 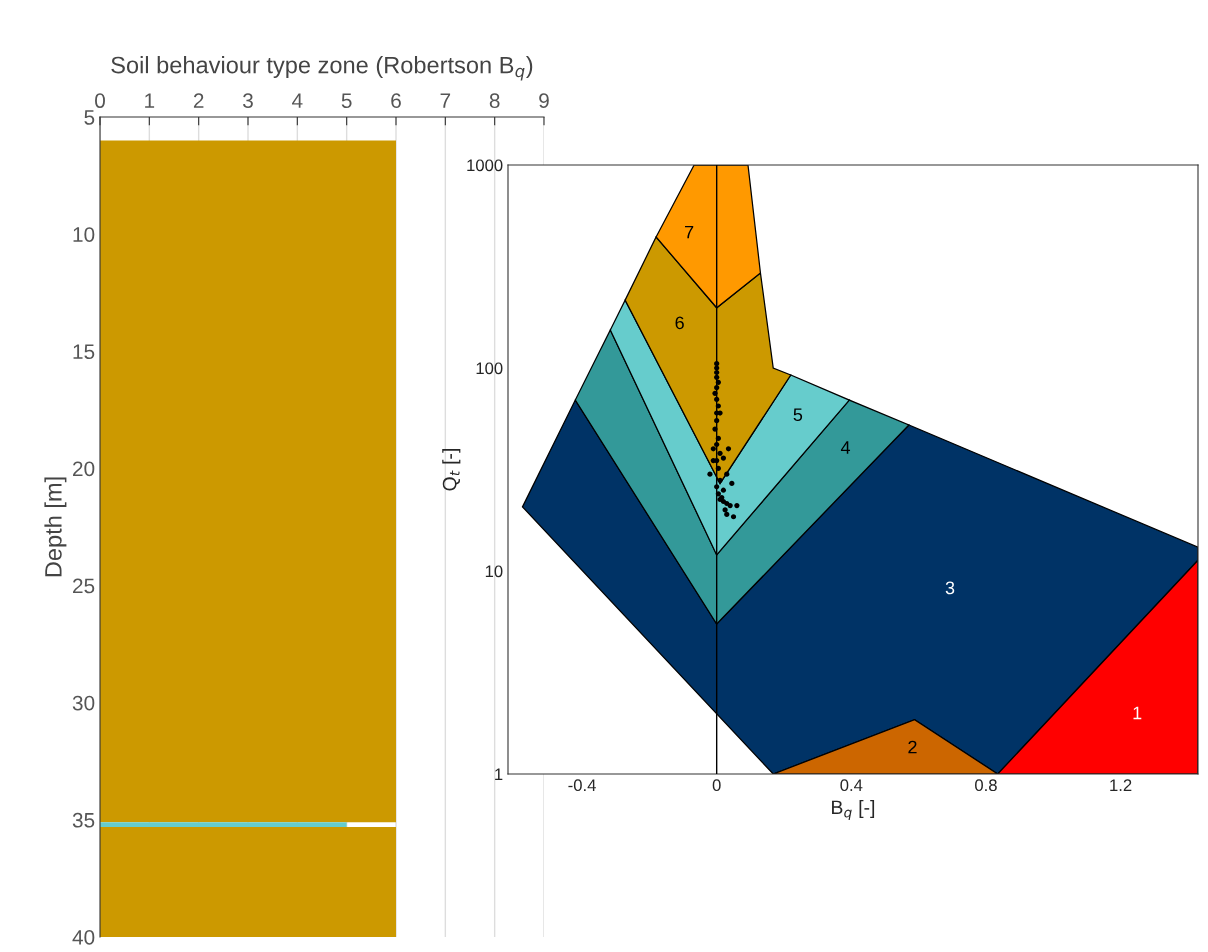 What do you see at coordinates (798, 415) in the screenshot?
I see `series-label: 5` at bounding box center [798, 415].